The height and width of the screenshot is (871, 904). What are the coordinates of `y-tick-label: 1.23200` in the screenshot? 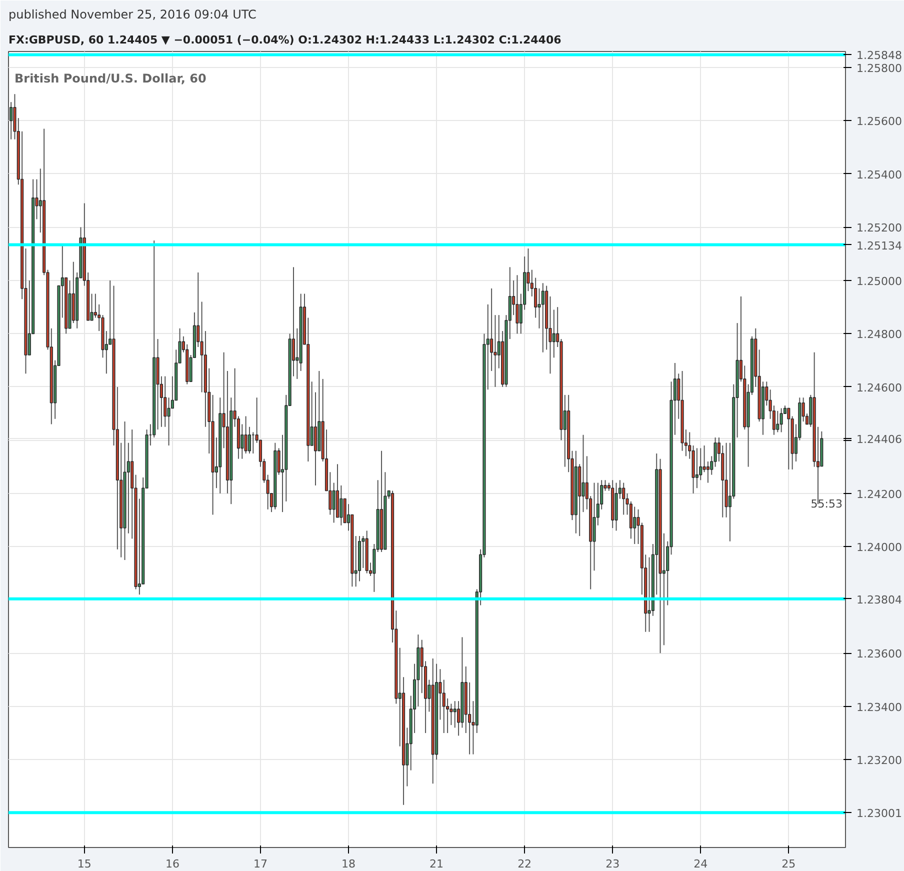 It's located at (879, 761).